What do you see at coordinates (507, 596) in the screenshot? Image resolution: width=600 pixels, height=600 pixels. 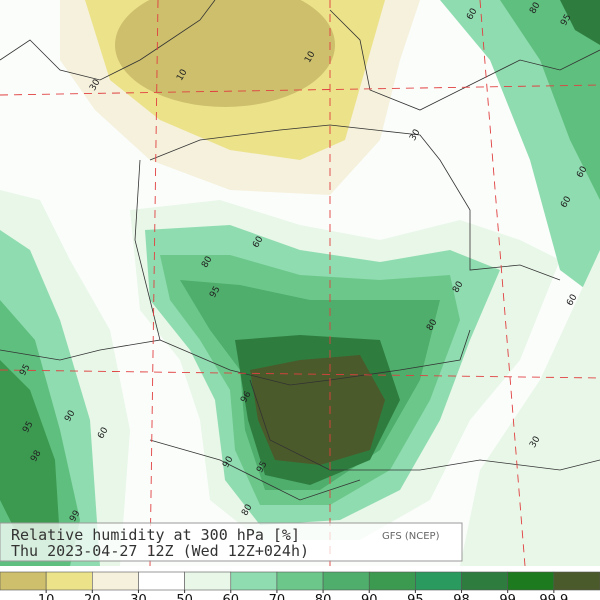 I see `colorbar-label: 99` at bounding box center [507, 596].